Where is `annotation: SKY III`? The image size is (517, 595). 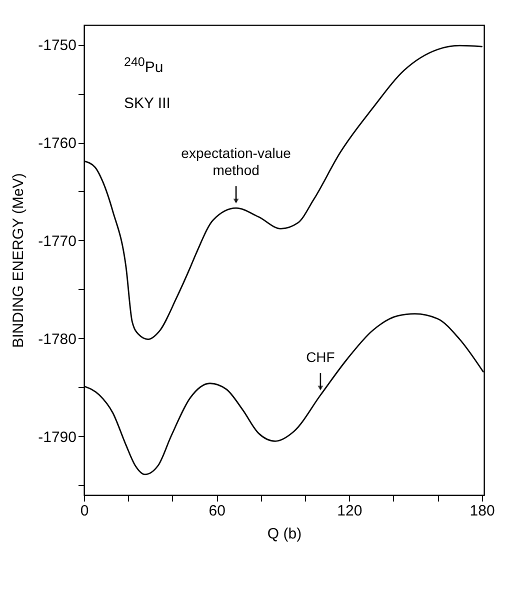
annotation: SKY III is located at coordinates (147, 103).